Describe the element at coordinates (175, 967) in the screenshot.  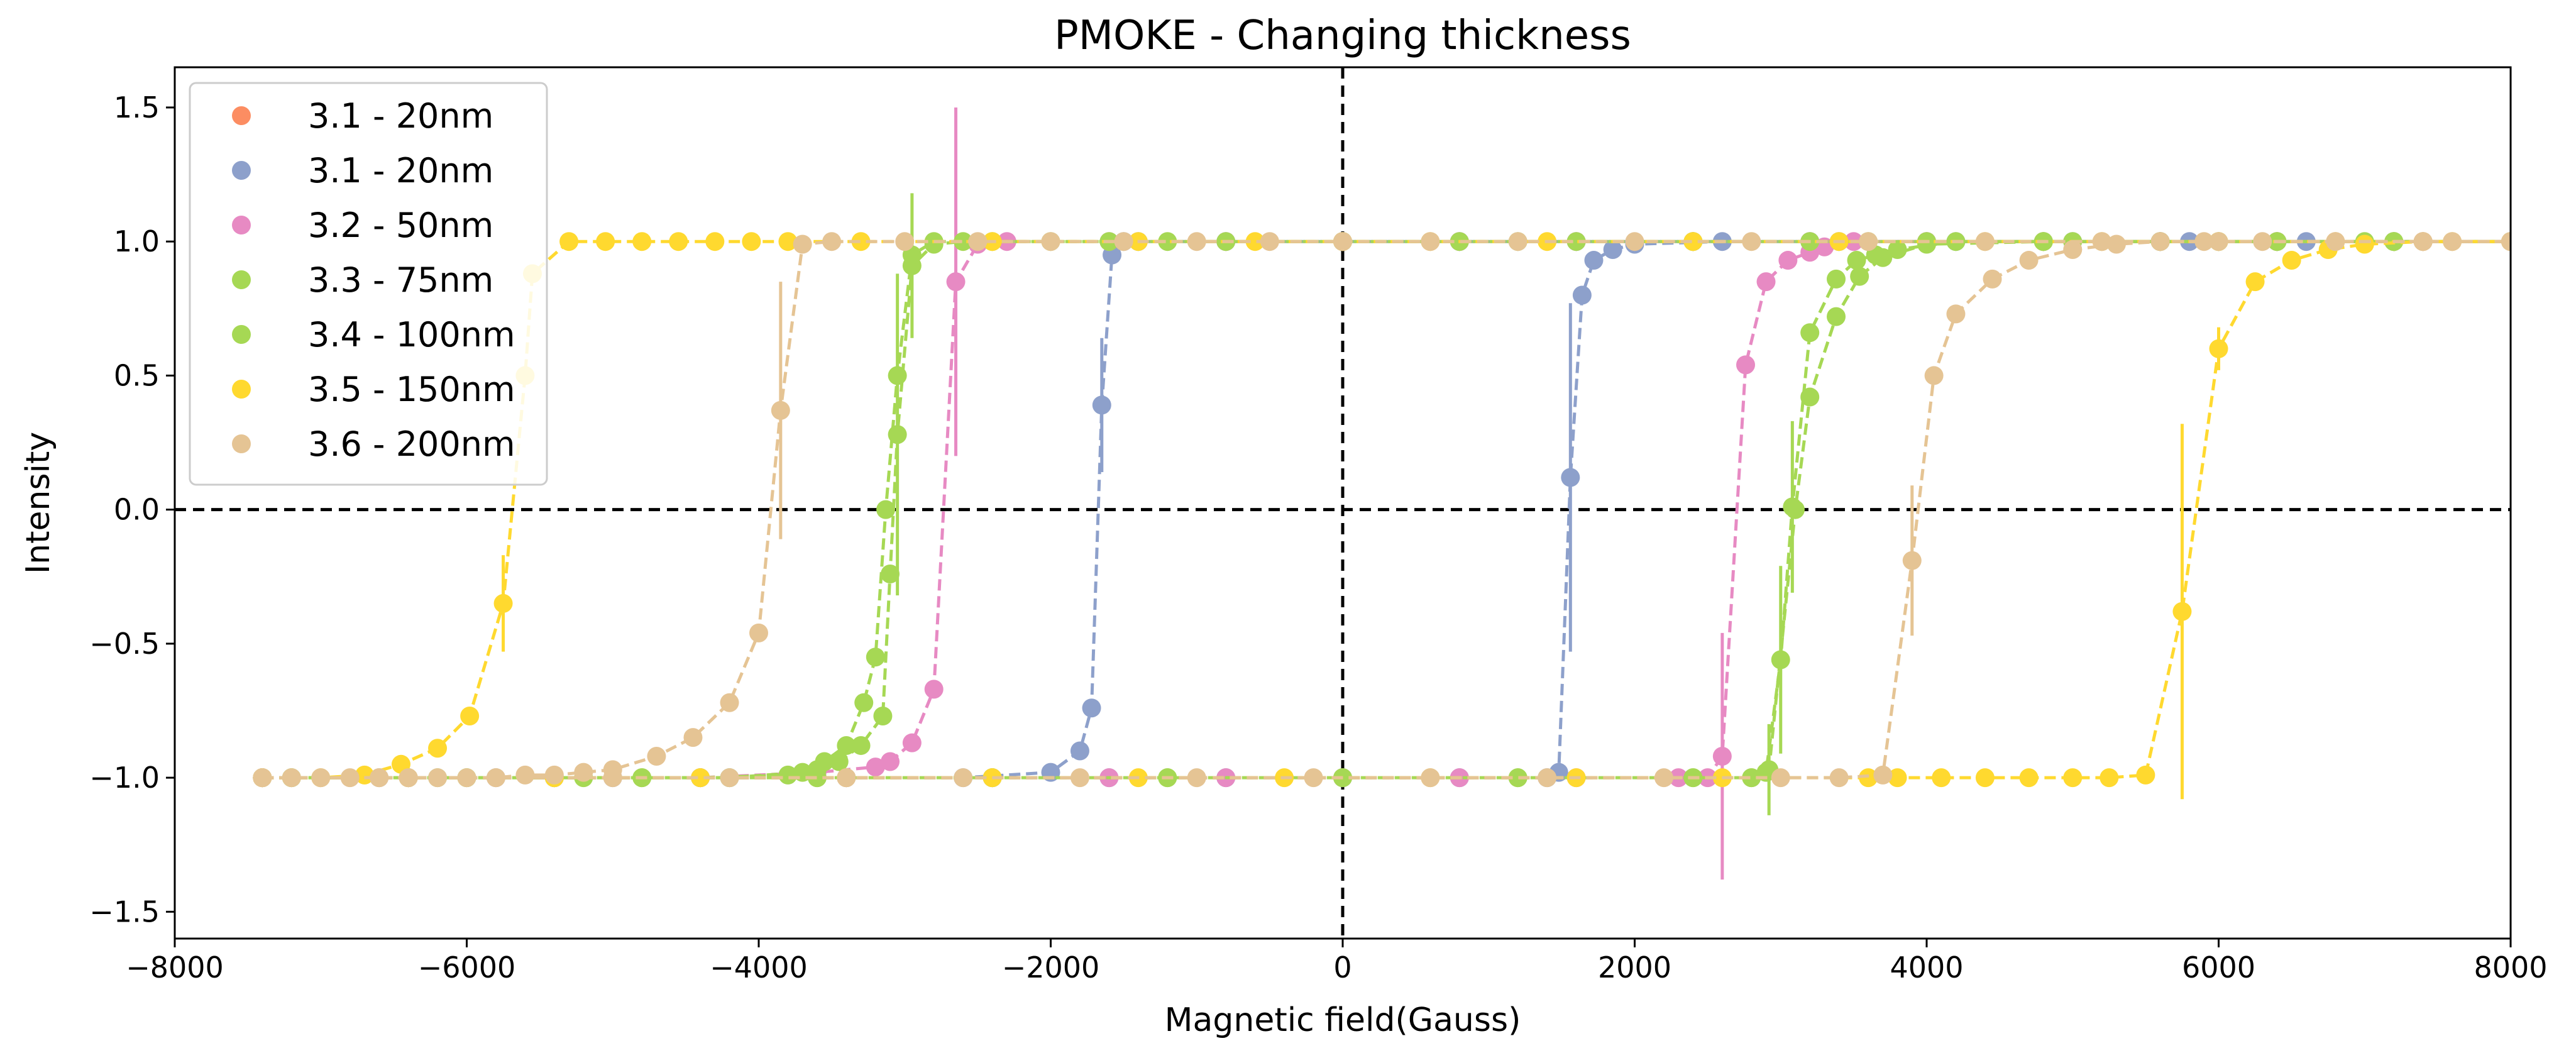
I see `x-tick-label: −8000` at that location.